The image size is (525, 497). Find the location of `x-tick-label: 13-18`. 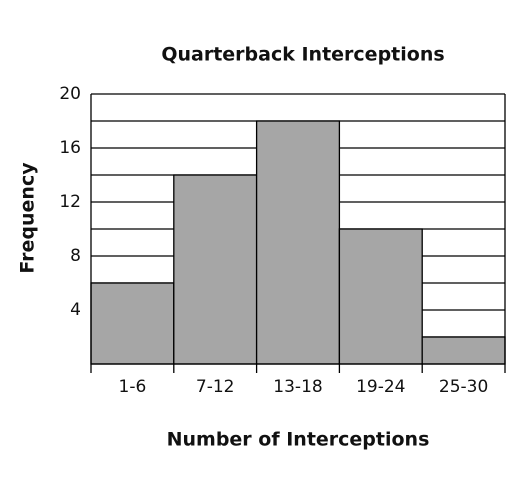

x-tick-label: 13-18 is located at coordinates (297, 387).